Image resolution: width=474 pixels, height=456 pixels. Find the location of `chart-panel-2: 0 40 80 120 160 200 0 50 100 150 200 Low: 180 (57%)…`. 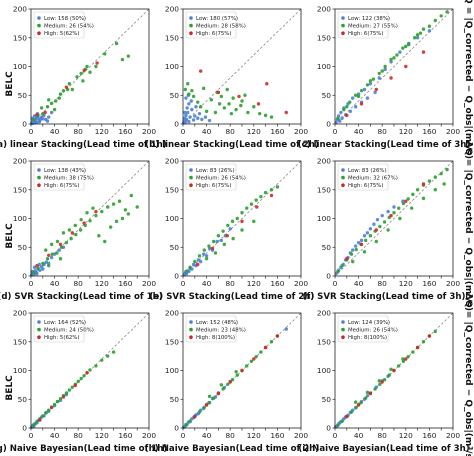

chart-panel-2: 0 40 80 120 160 200 0 50 100 150 200 Low: 180 (57%)… is located at coordinates (232, 77).